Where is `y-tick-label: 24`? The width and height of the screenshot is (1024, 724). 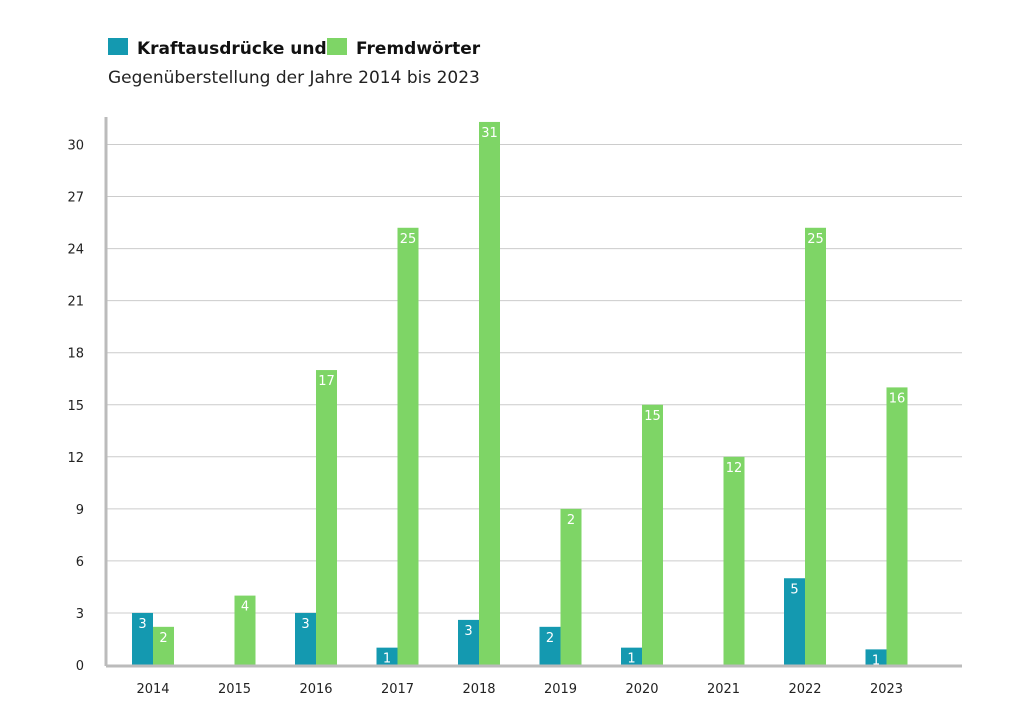 y-tick-label: 24 is located at coordinates (75, 250).